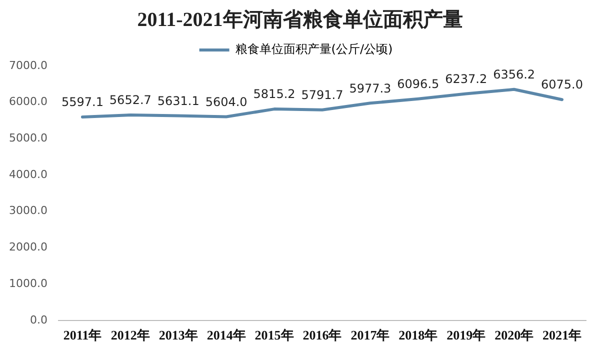 This screenshot has height=360, width=600. I want to click on legend-label: 粮食单位面积产量(公斤/公顷), so click(314, 49).